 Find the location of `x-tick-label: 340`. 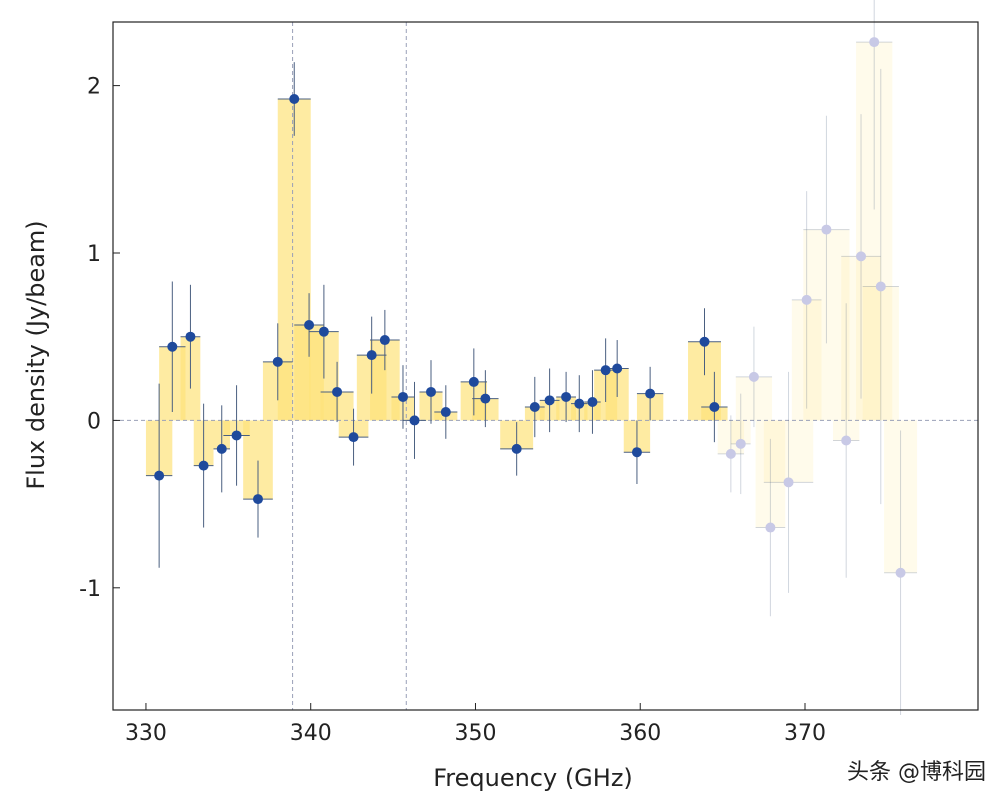

x-tick-label: 340 is located at coordinates (311, 733).